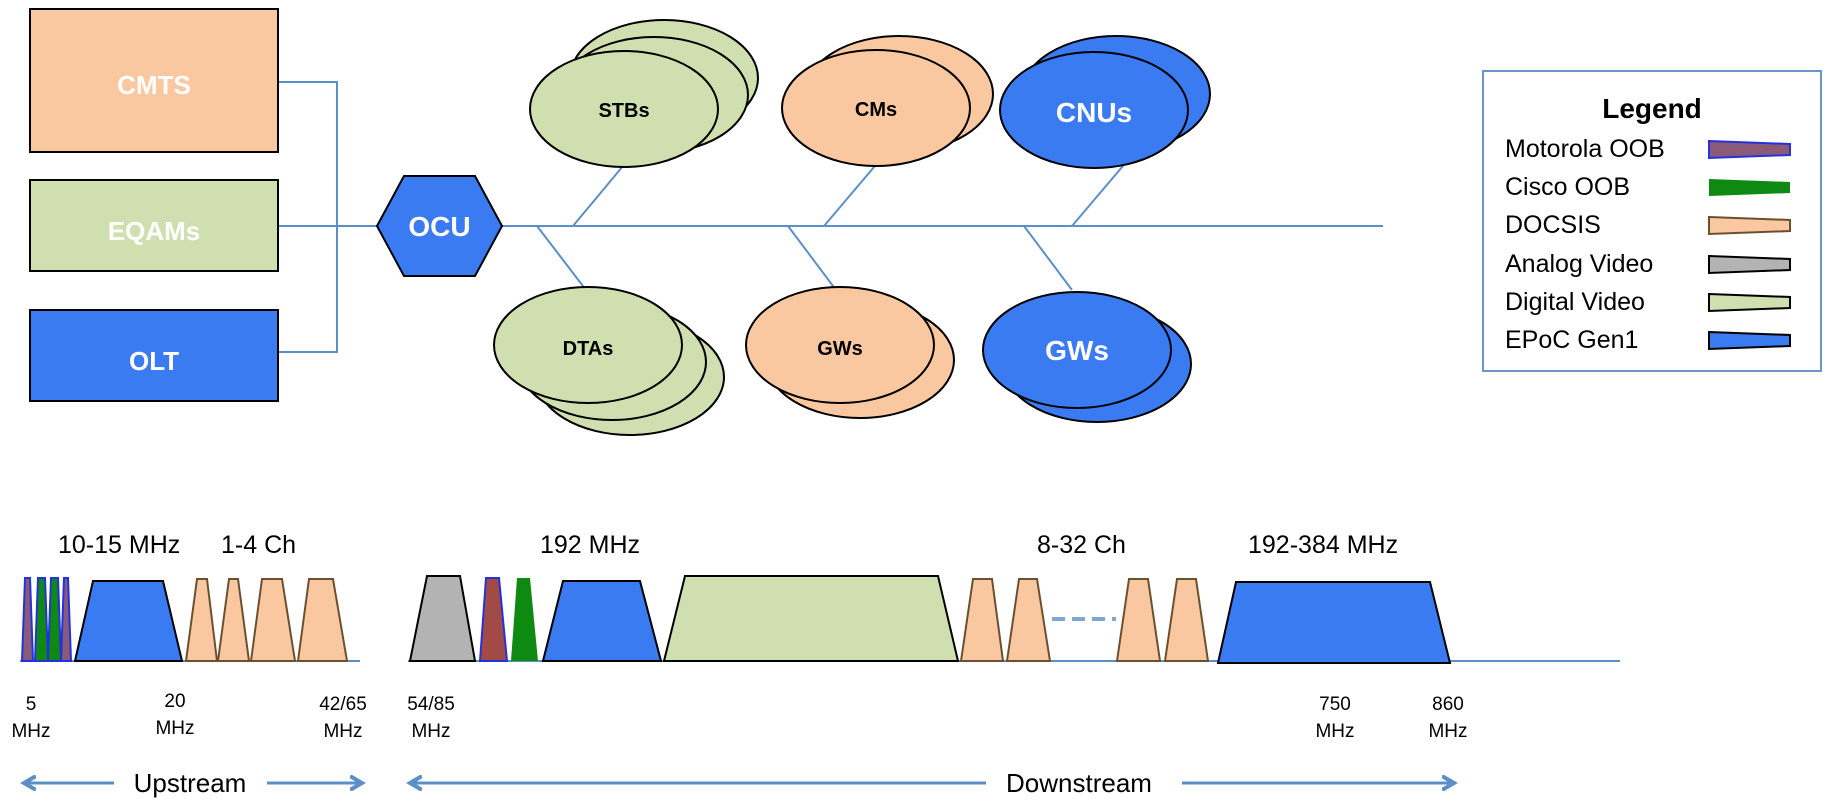  Describe the element at coordinates (1335, 704) in the screenshot. I see `freq-750-value: 750` at that location.